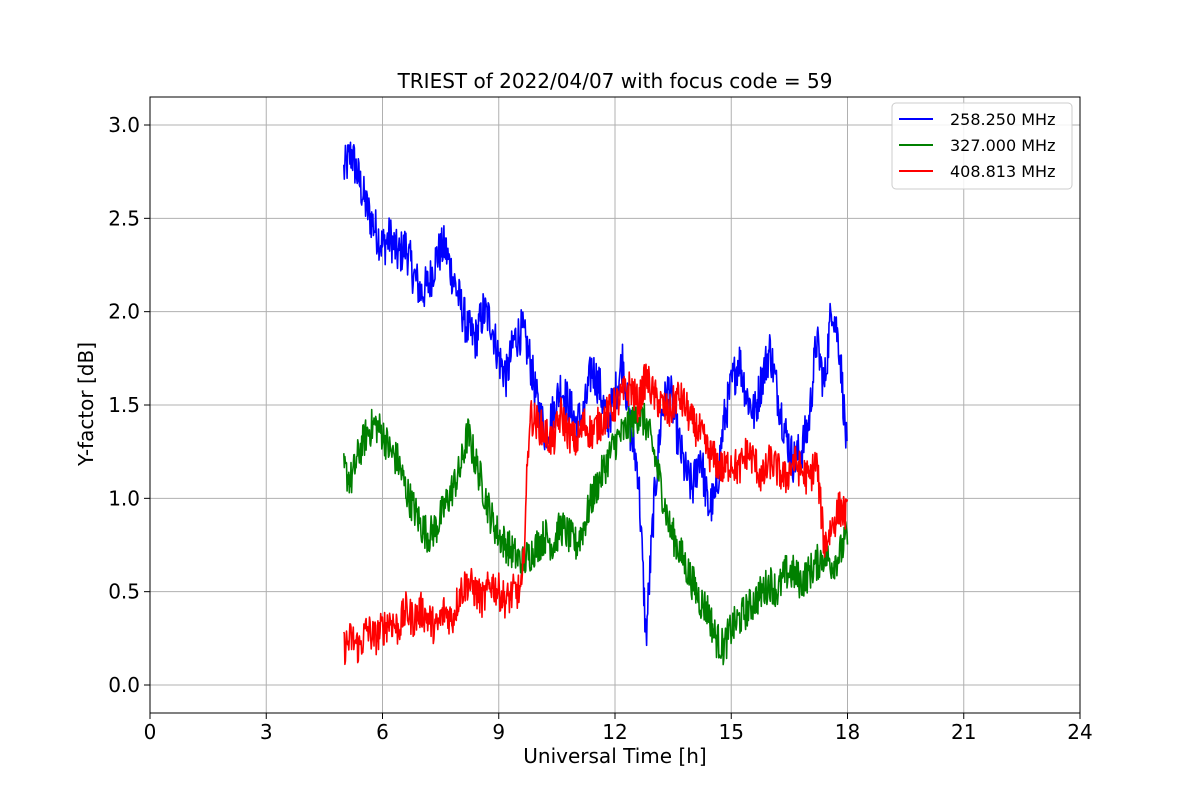 This screenshot has height=800, width=1200. What do you see at coordinates (1079, 732) in the screenshot?
I see `x-tick-label: 24` at bounding box center [1079, 732].